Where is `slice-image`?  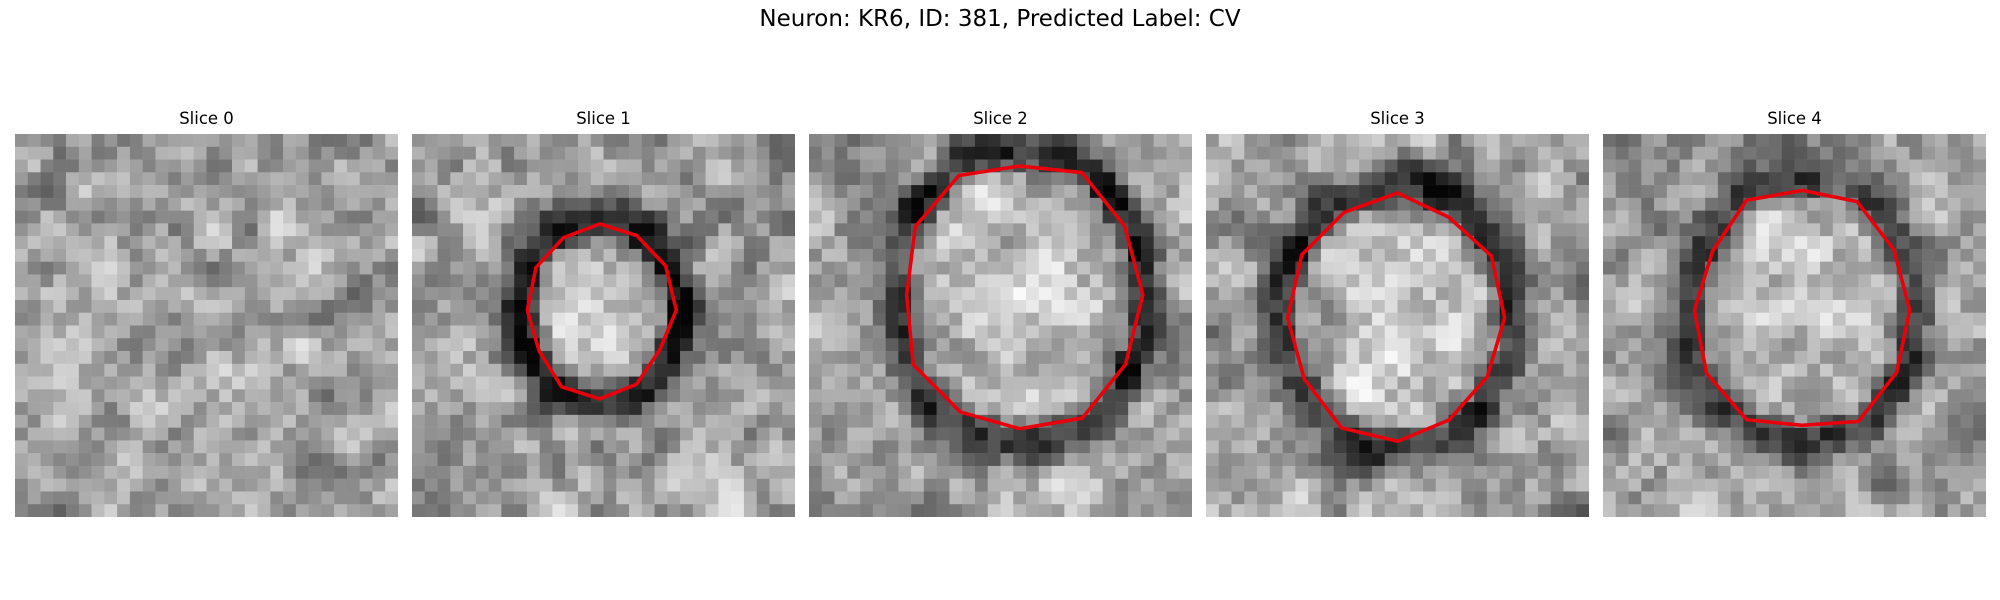
slice-image is located at coordinates (1000, 325).